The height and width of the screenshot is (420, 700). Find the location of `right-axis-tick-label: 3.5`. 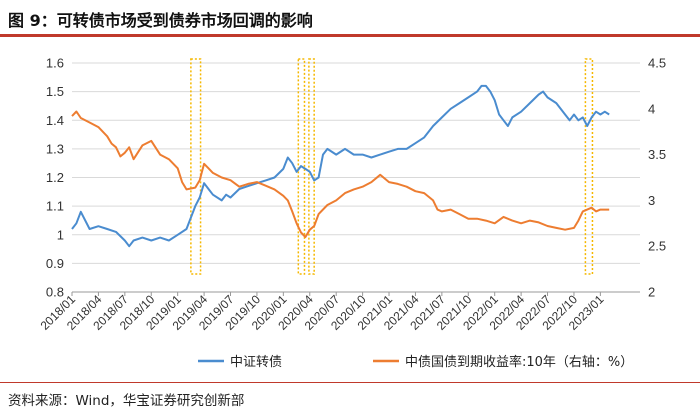

right-axis-tick-label: 3.5 is located at coordinates (657, 154).